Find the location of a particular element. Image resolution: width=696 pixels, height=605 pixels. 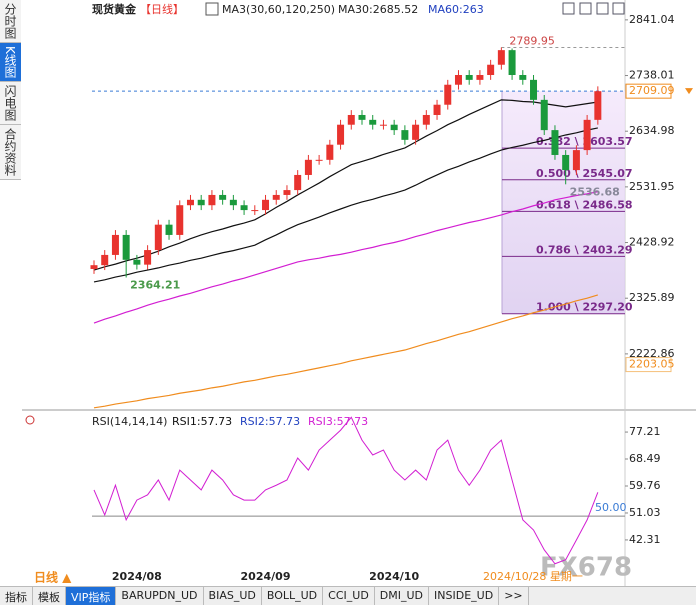

period-button: 日线 ▲ is located at coordinates (53, 577).